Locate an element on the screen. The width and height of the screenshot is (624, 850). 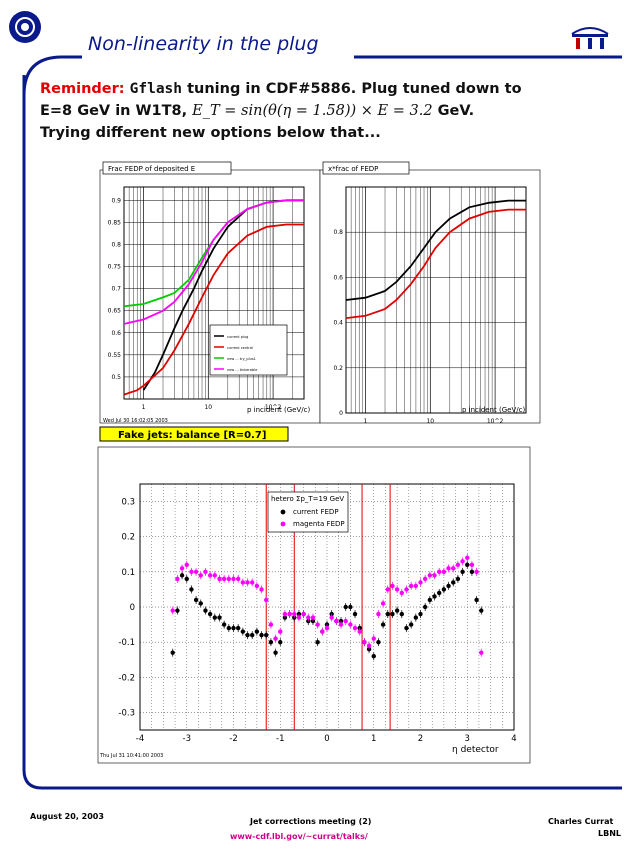
footer-url: www-cdf.lbl.gov/~currat/talks/ is located at coordinates (299, 836).